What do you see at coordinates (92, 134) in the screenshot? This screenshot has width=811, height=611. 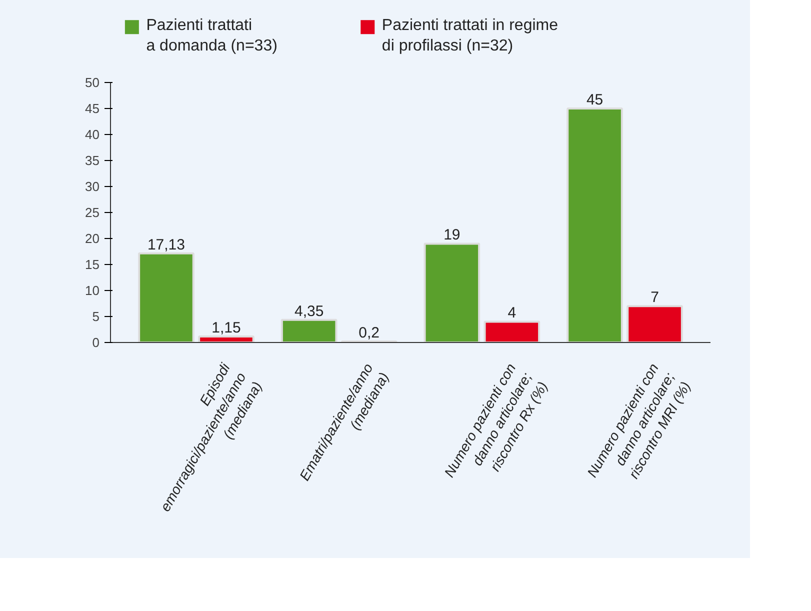 I see `y-tick-label: 40` at bounding box center [92, 134].